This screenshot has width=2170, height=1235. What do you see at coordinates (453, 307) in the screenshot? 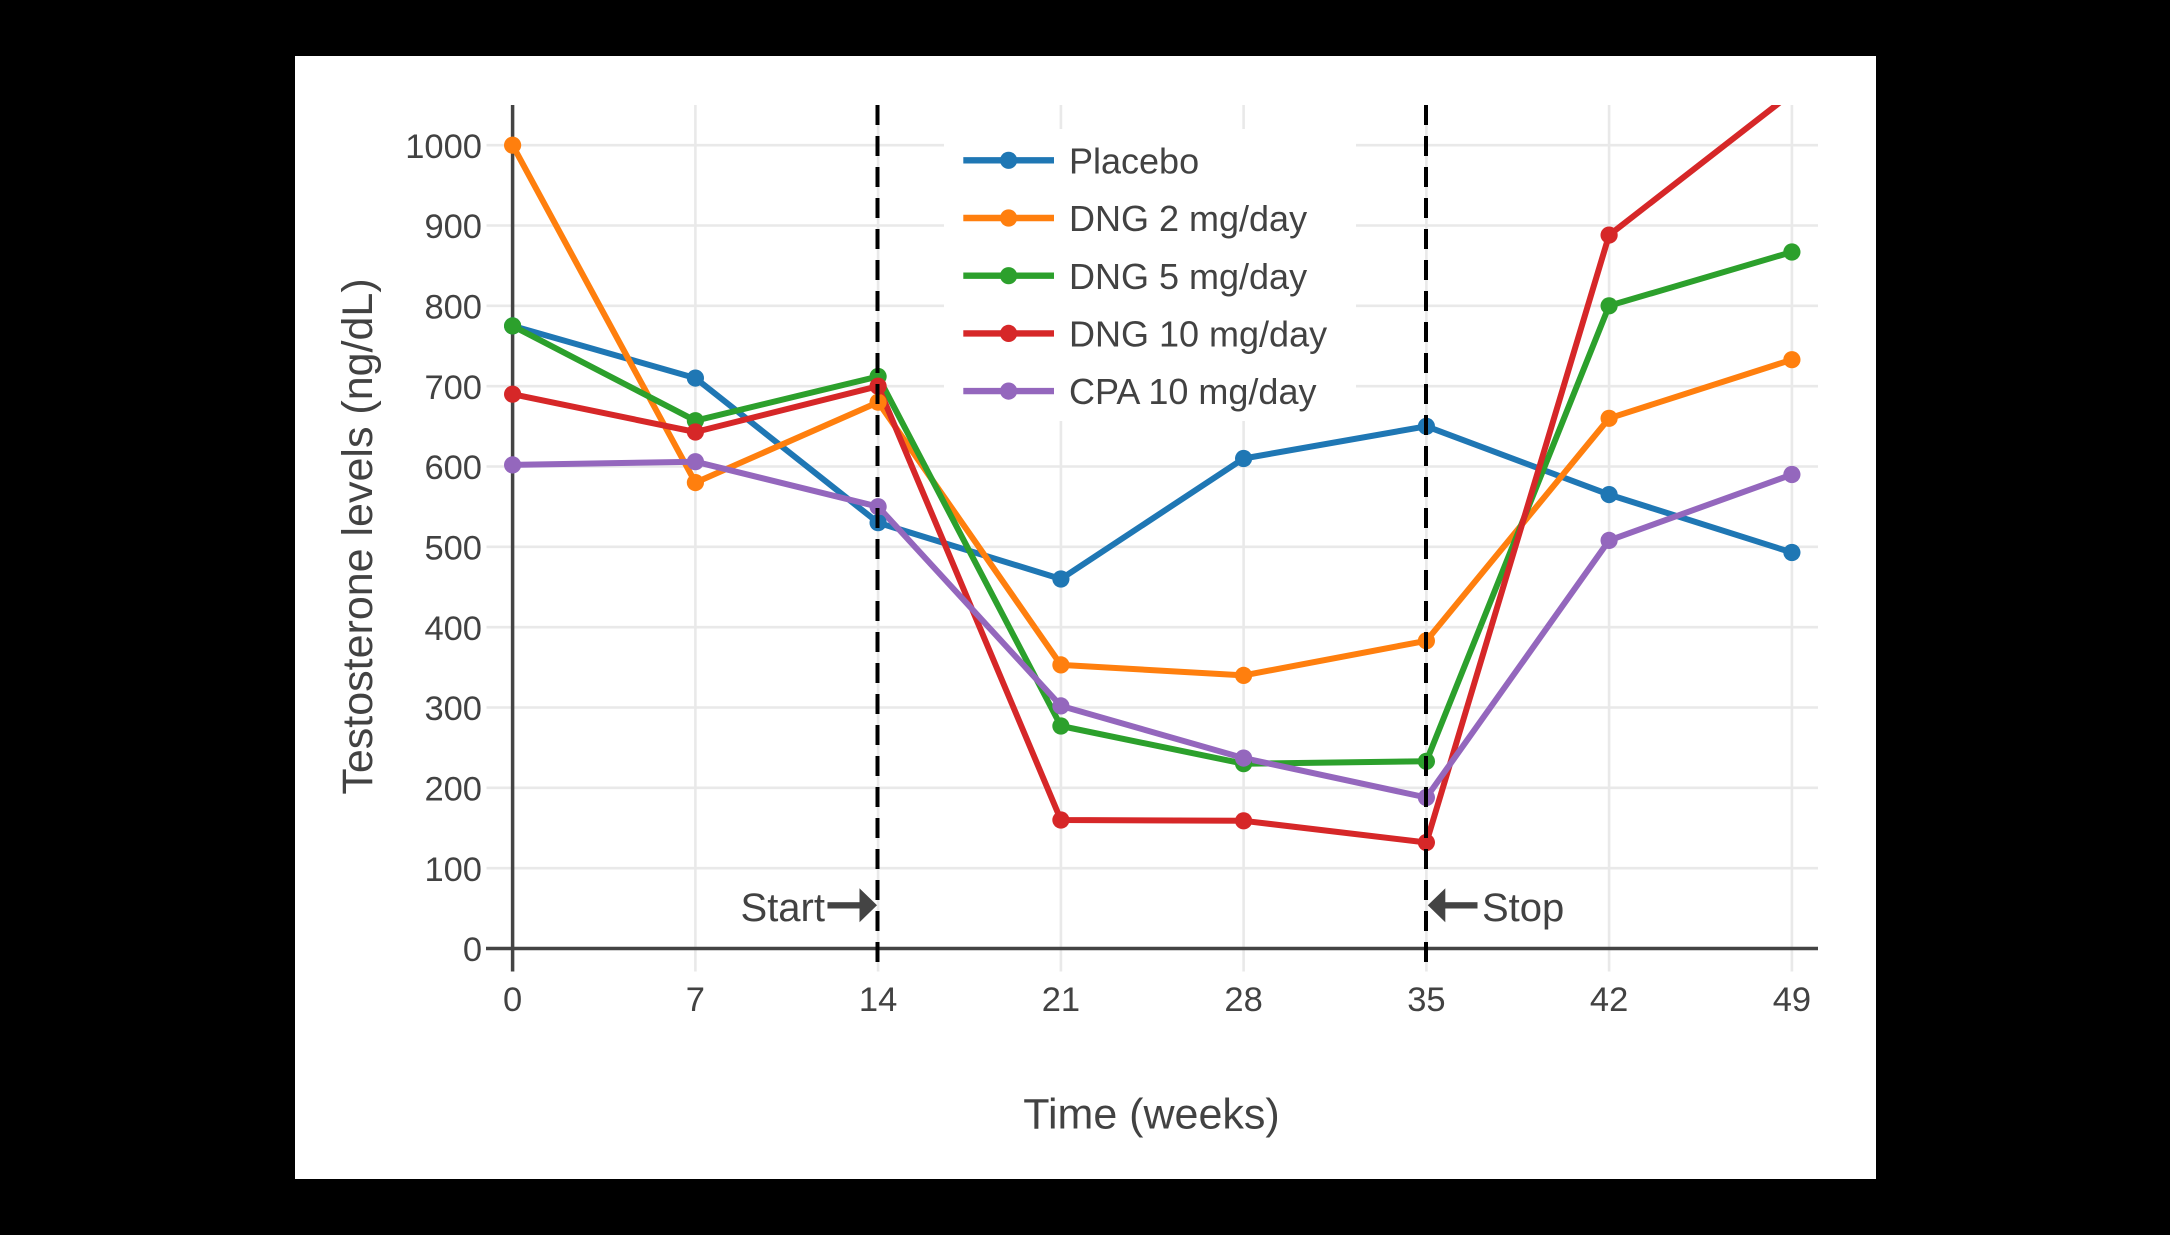
I see `svg-text: 800` at bounding box center [453, 307].